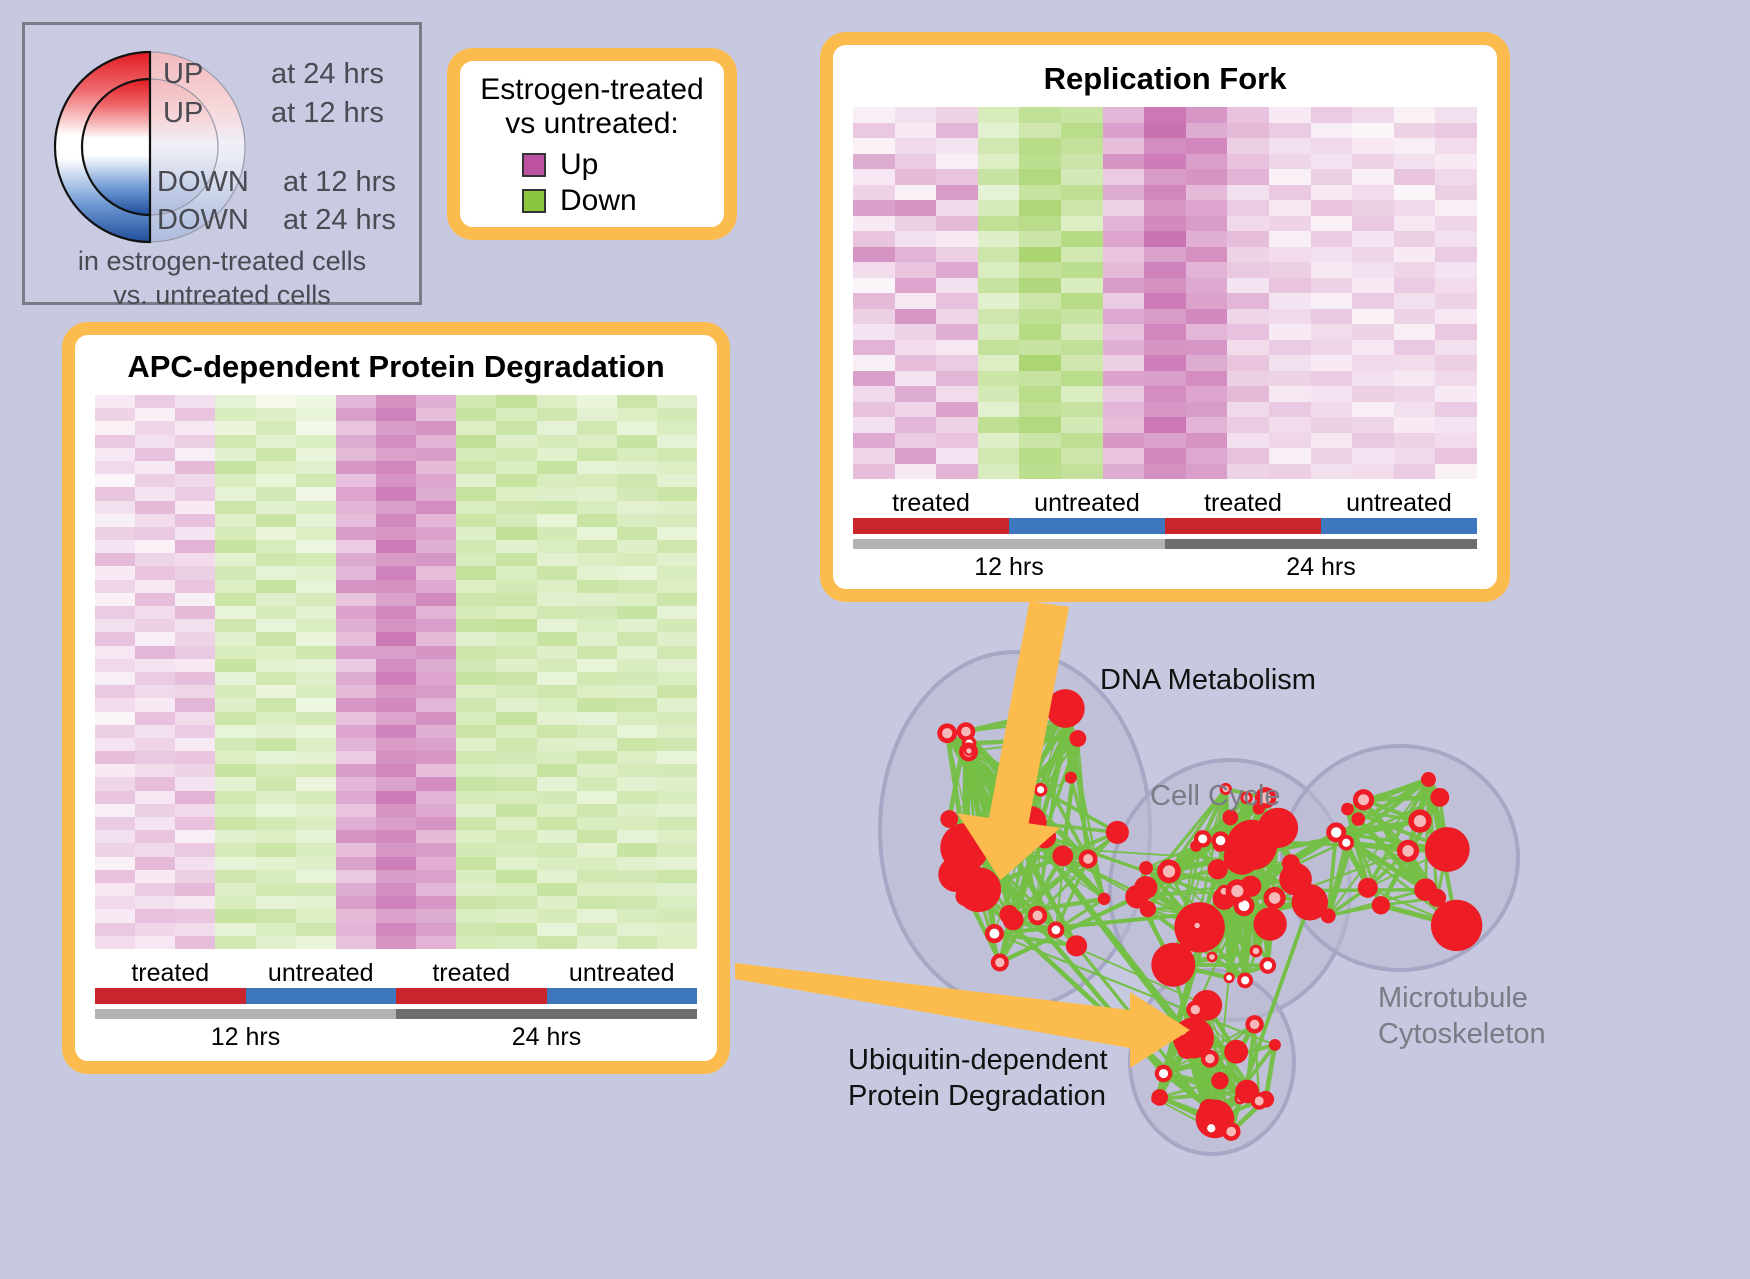 The height and width of the screenshot is (1279, 1750). I want to click on treatment-bar-segment, so click(320, 995).